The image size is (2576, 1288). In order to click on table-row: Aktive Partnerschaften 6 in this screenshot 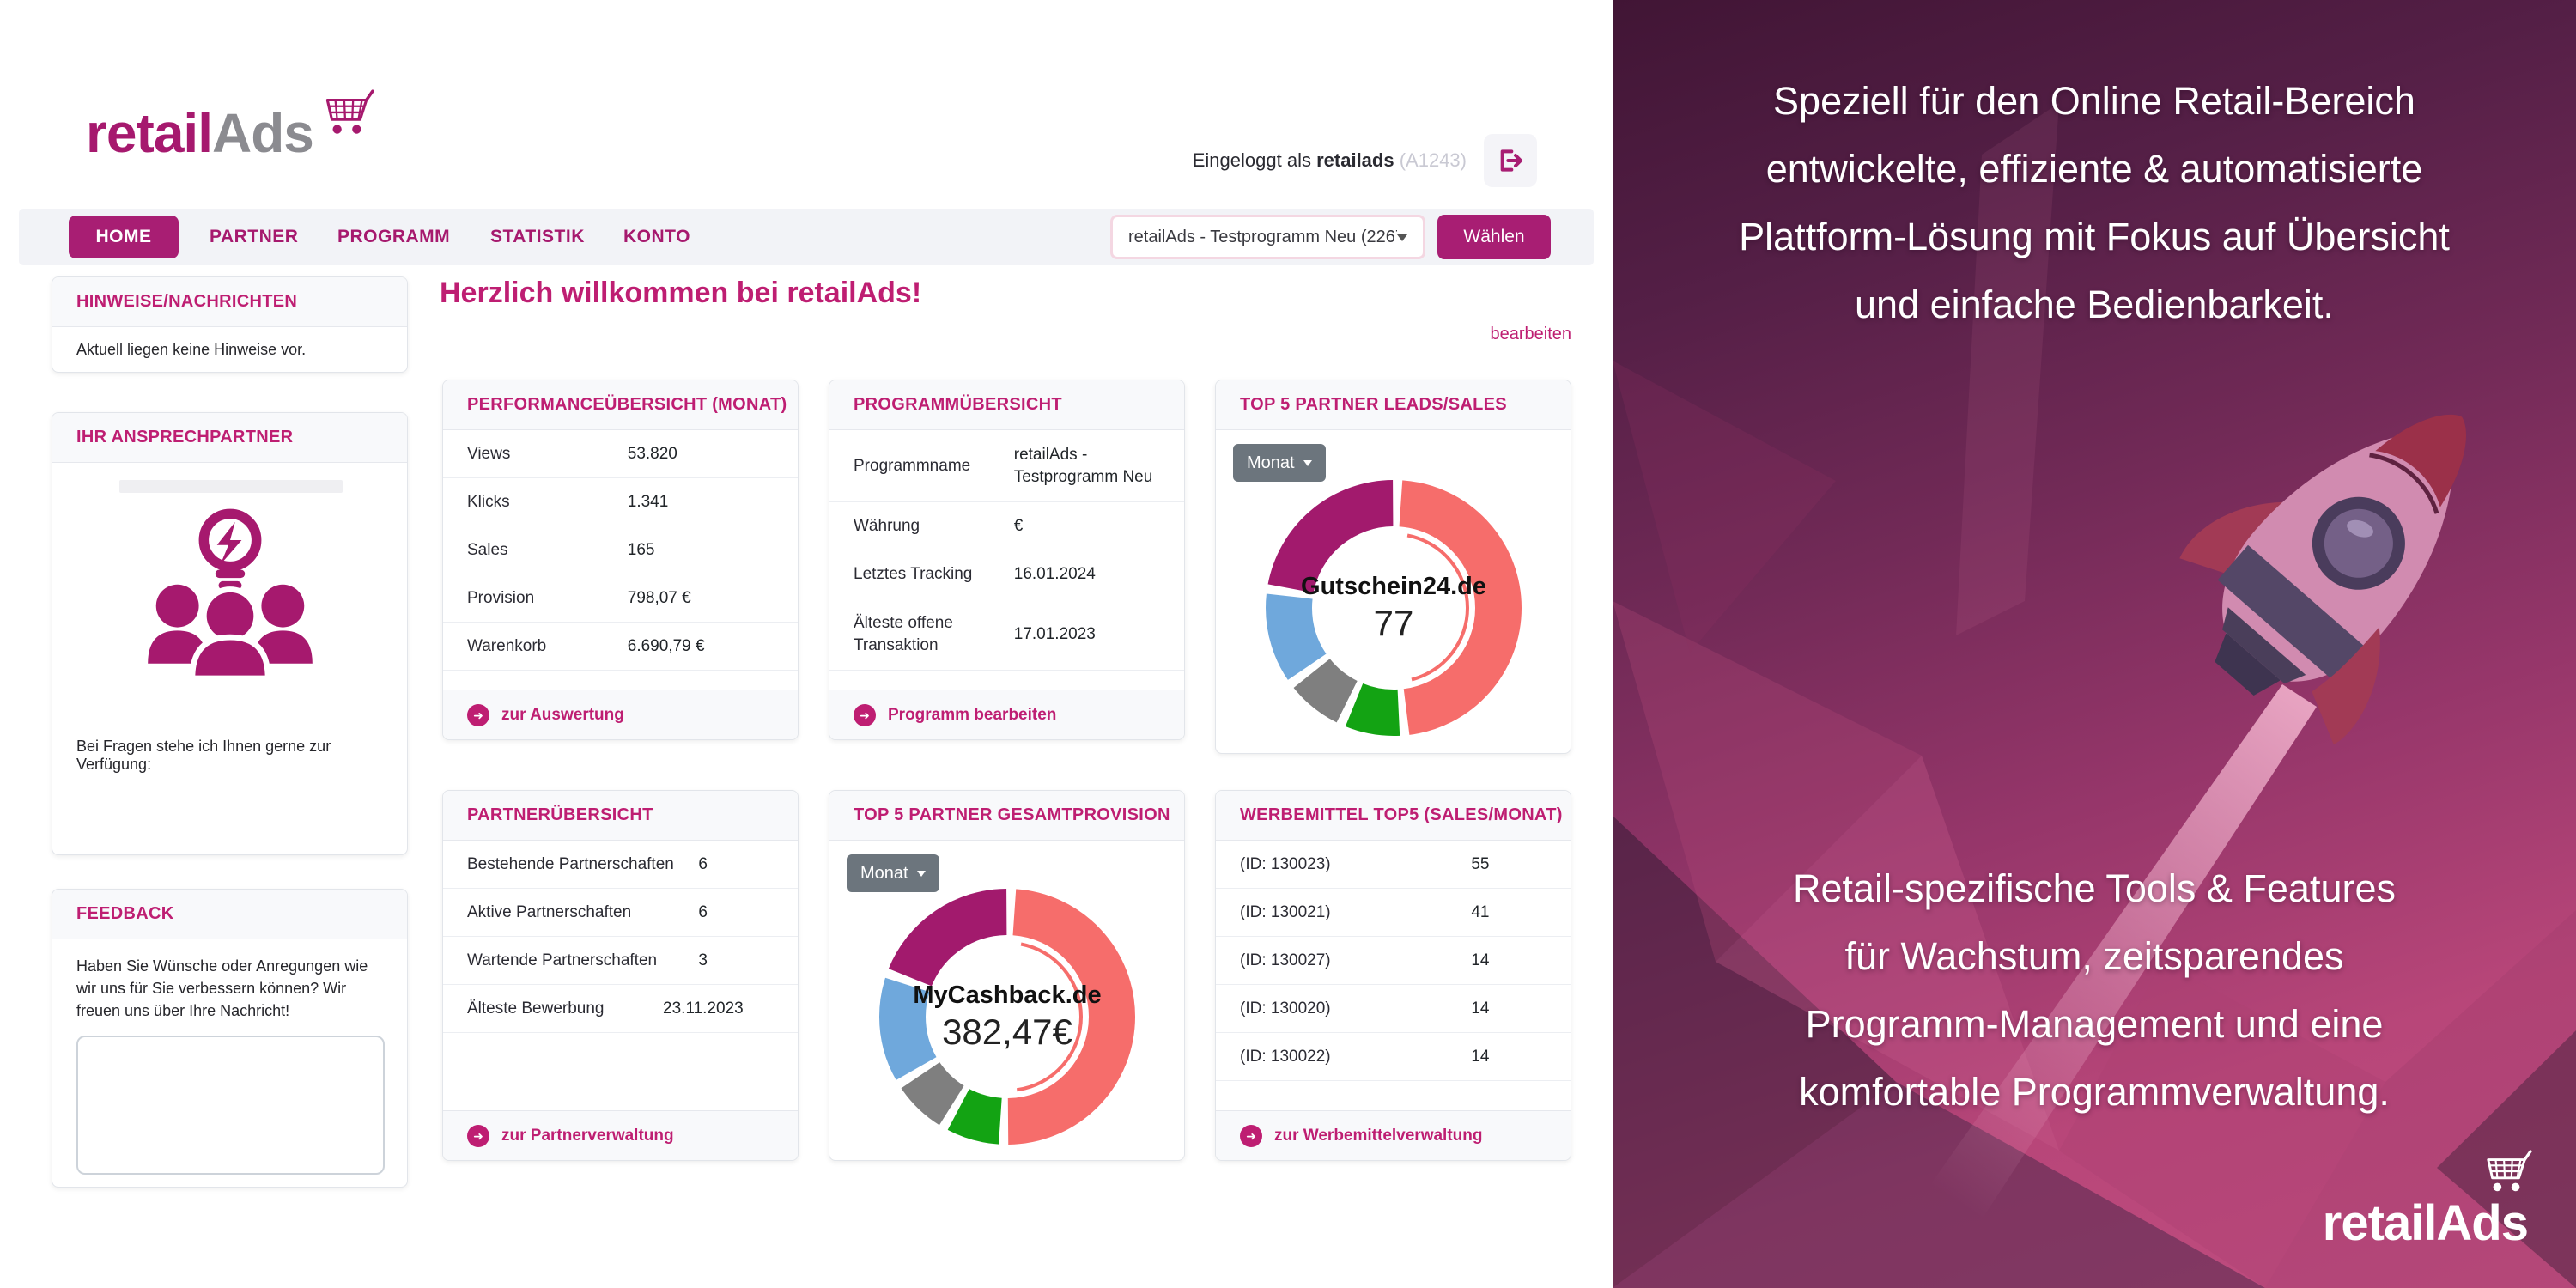, I will do `click(620, 913)`.